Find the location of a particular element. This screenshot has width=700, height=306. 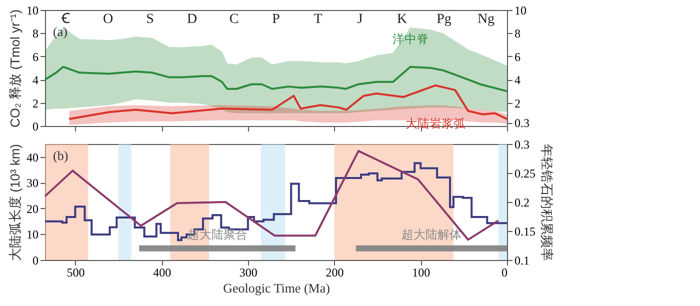

y-tick-label: 40 is located at coordinates (32, 157).